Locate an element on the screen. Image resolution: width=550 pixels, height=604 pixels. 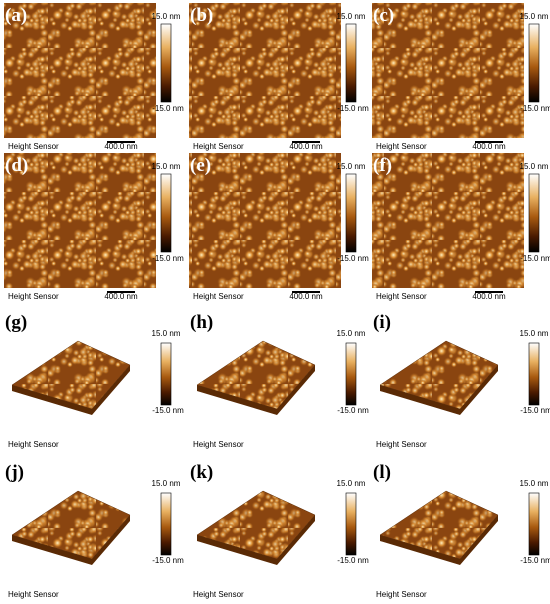
panel-label: (e) is located at coordinates (200, 165).